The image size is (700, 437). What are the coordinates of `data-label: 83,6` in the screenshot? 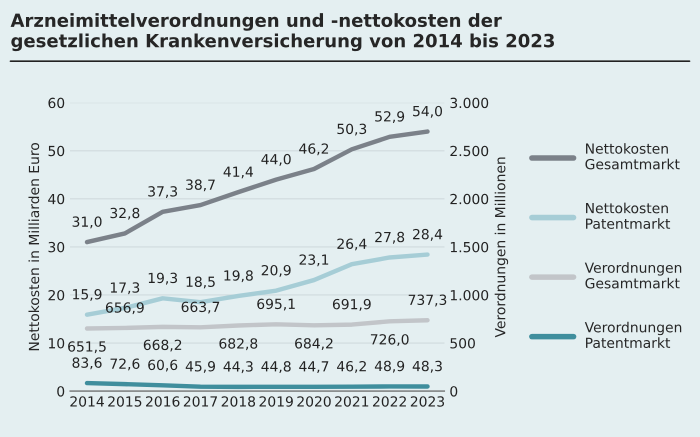 It's located at (87, 363).